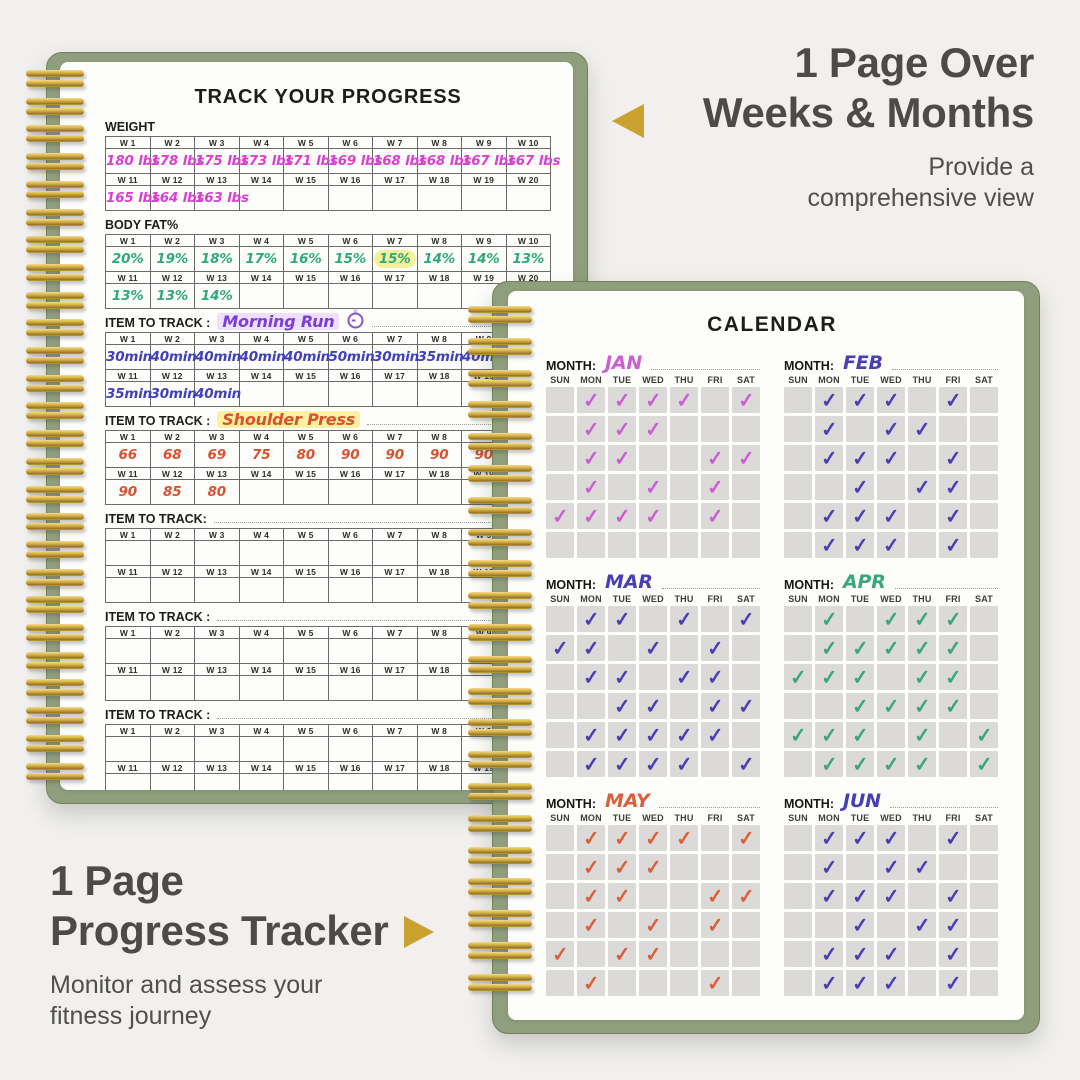  What do you see at coordinates (128, 240) in the screenshot?
I see `week-header-cell: W 1` at bounding box center [128, 240].